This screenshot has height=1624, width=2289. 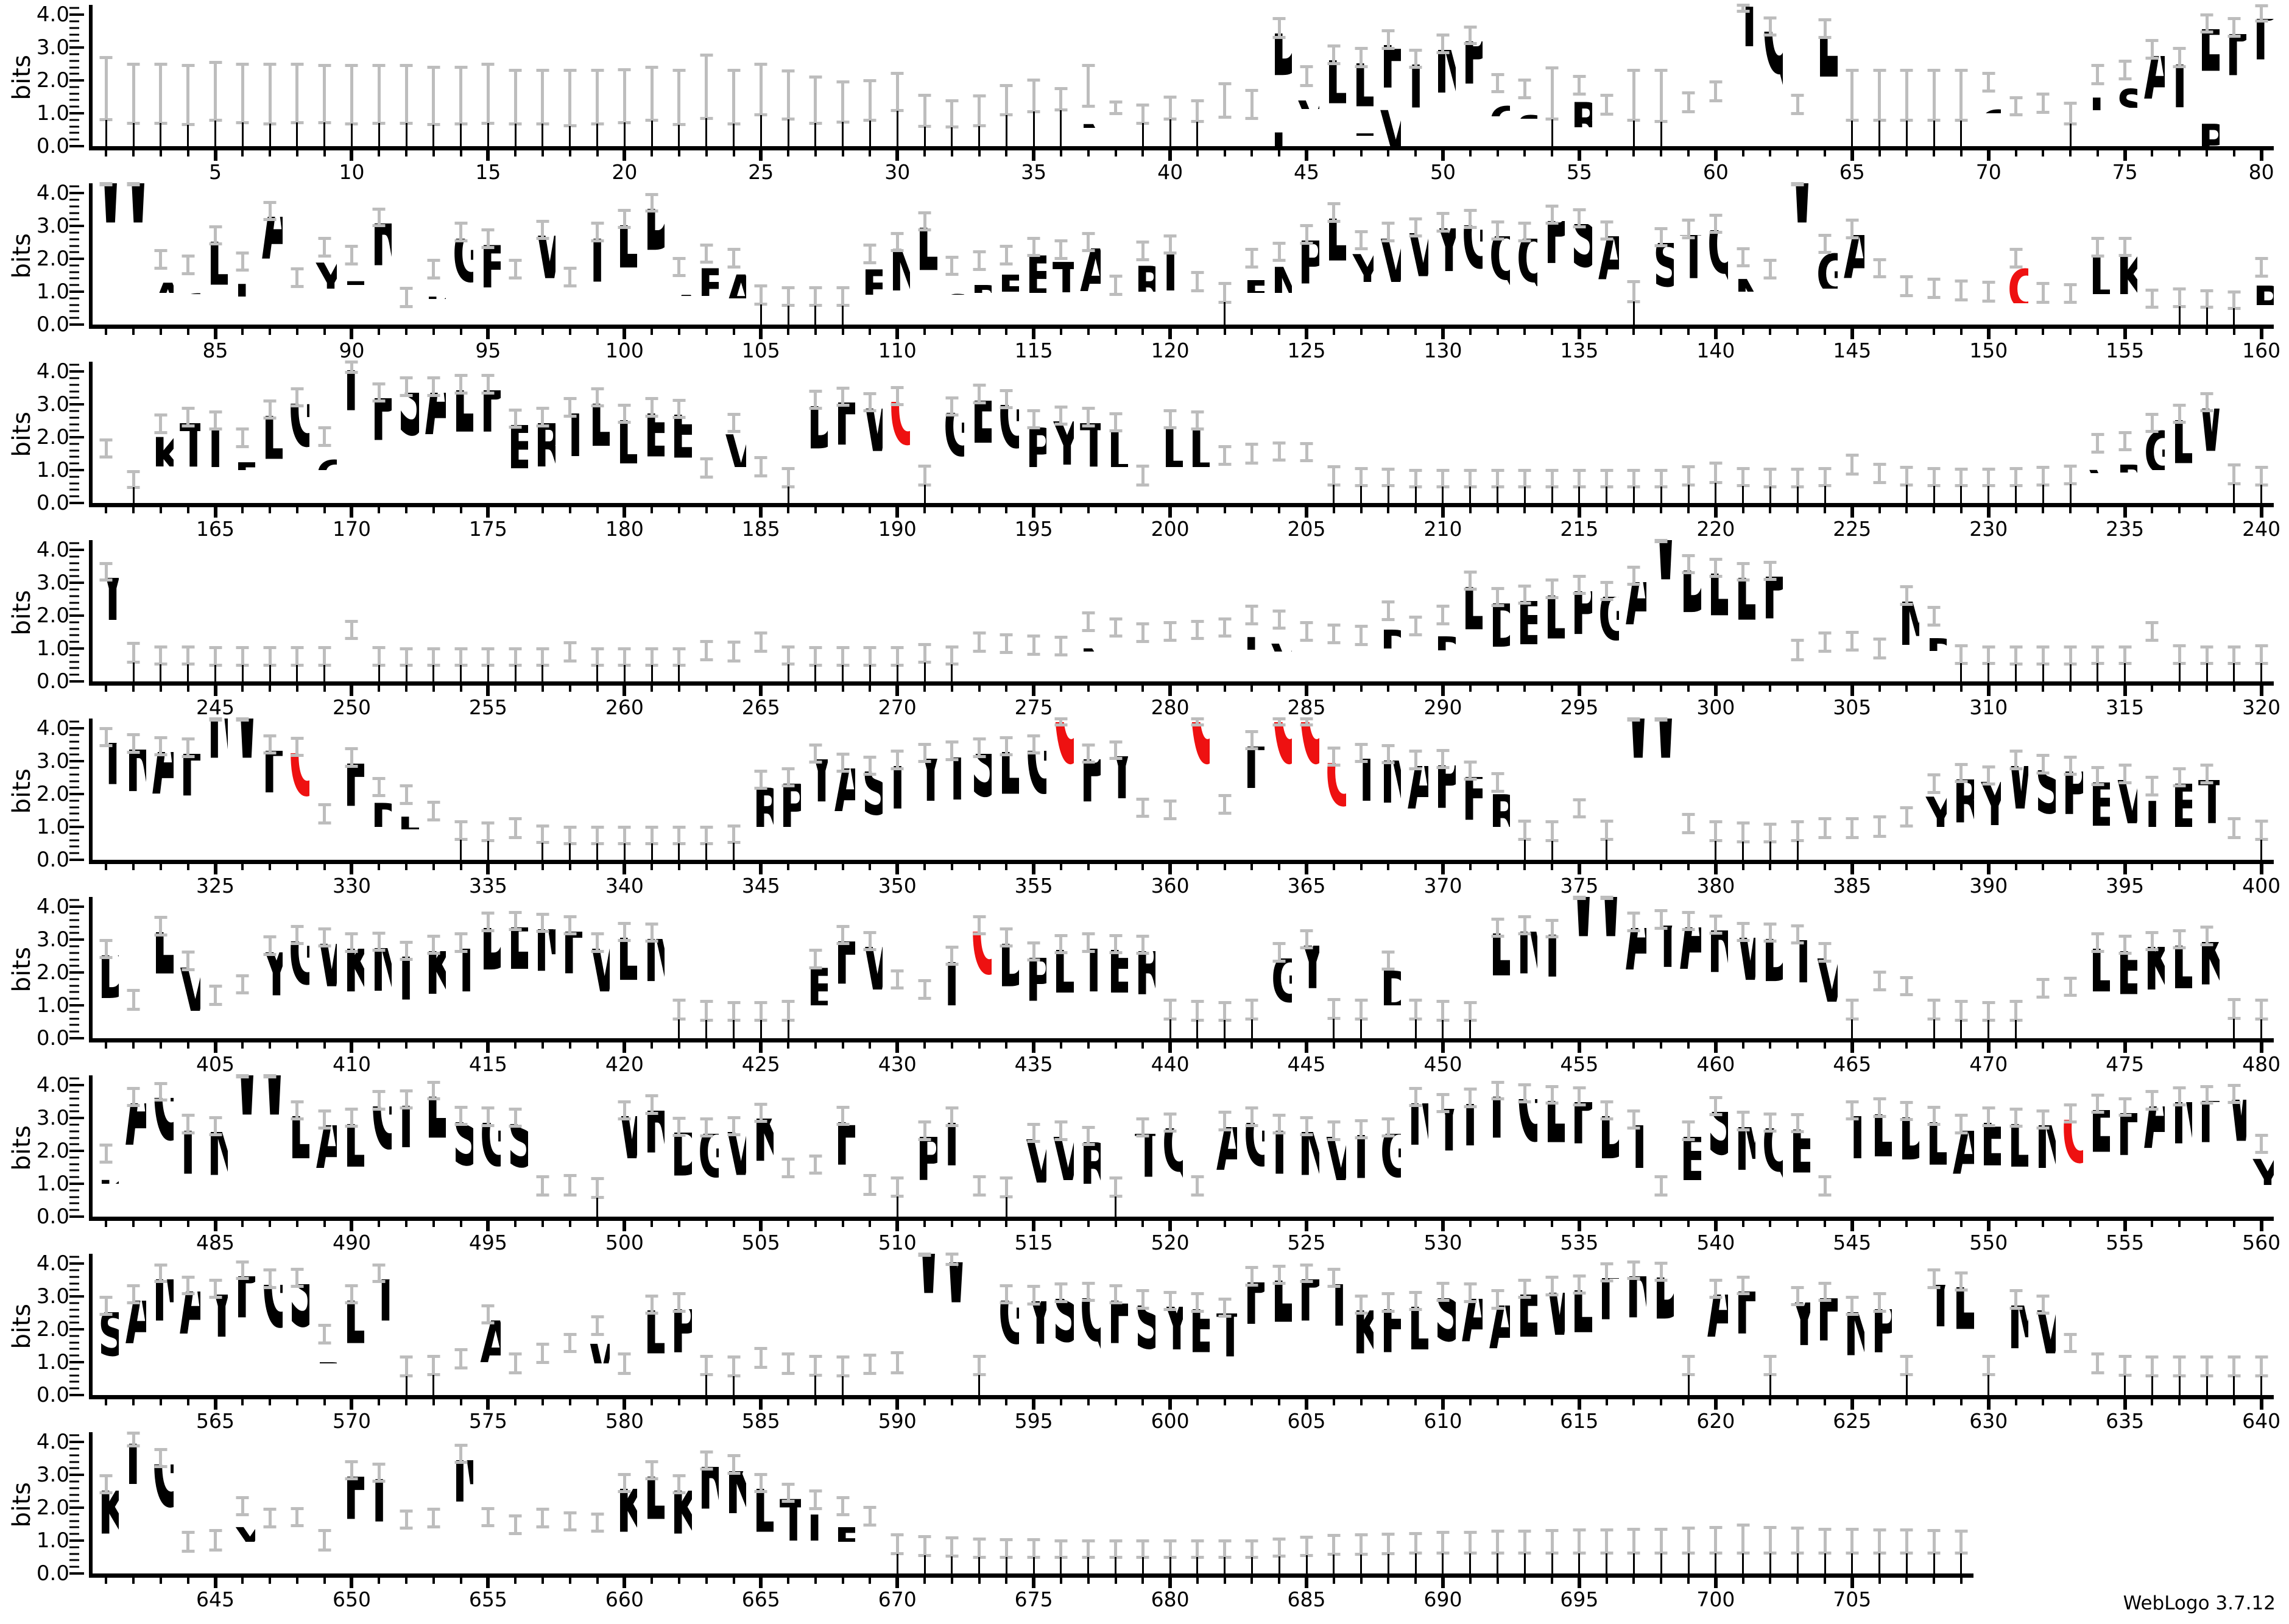 What do you see at coordinates (1007, 321) in the screenshot?
I see `residue-glyph: Q` at bounding box center [1007, 321].